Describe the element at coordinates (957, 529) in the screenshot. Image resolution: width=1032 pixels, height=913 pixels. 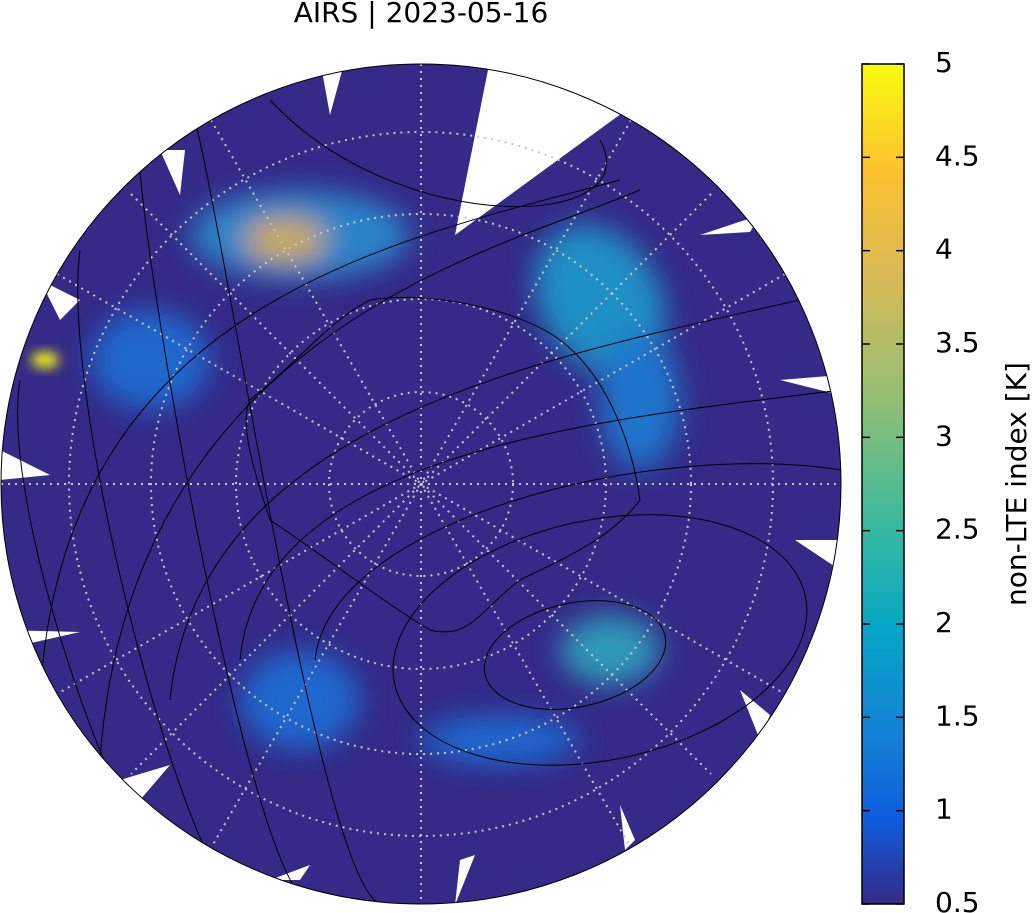
I see `tick-label: 2.5` at that location.